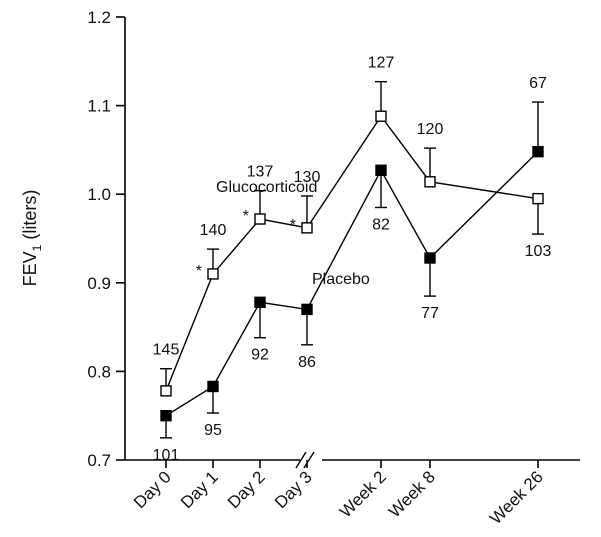 This screenshot has height=537, width=601. I want to click on n-label-placebo: 92, so click(260, 355).